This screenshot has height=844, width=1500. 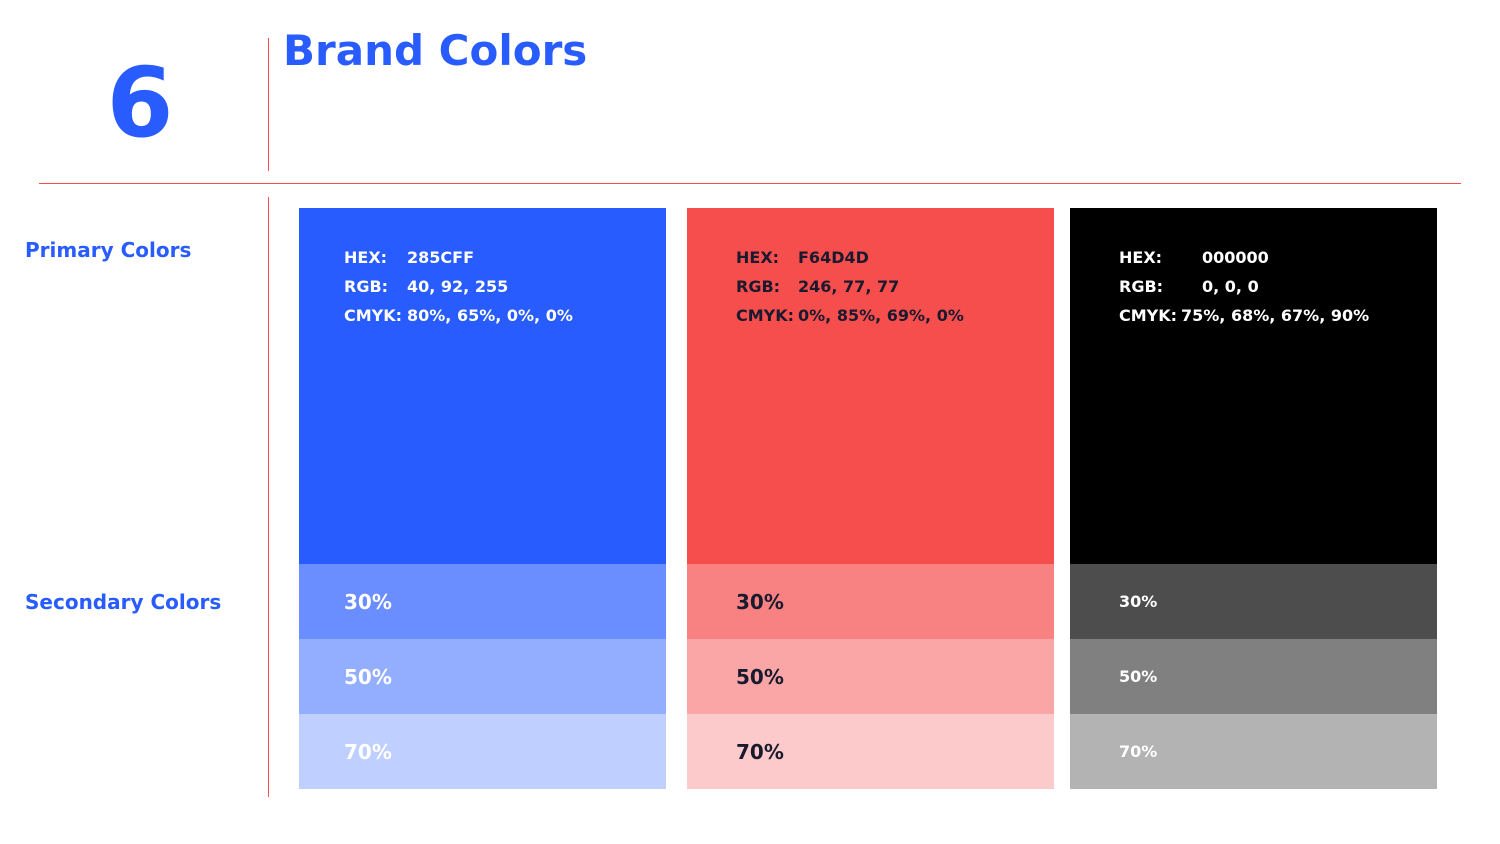 What do you see at coordinates (1235, 257) in the screenshot?
I see `spec-value: 000000` at bounding box center [1235, 257].